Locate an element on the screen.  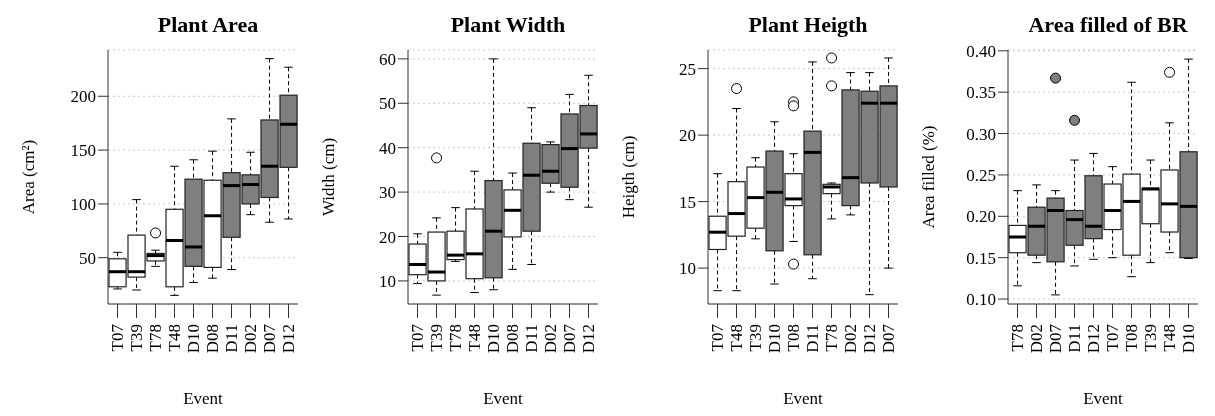
y-tick-label: 100 is located at coordinates (83, 204).